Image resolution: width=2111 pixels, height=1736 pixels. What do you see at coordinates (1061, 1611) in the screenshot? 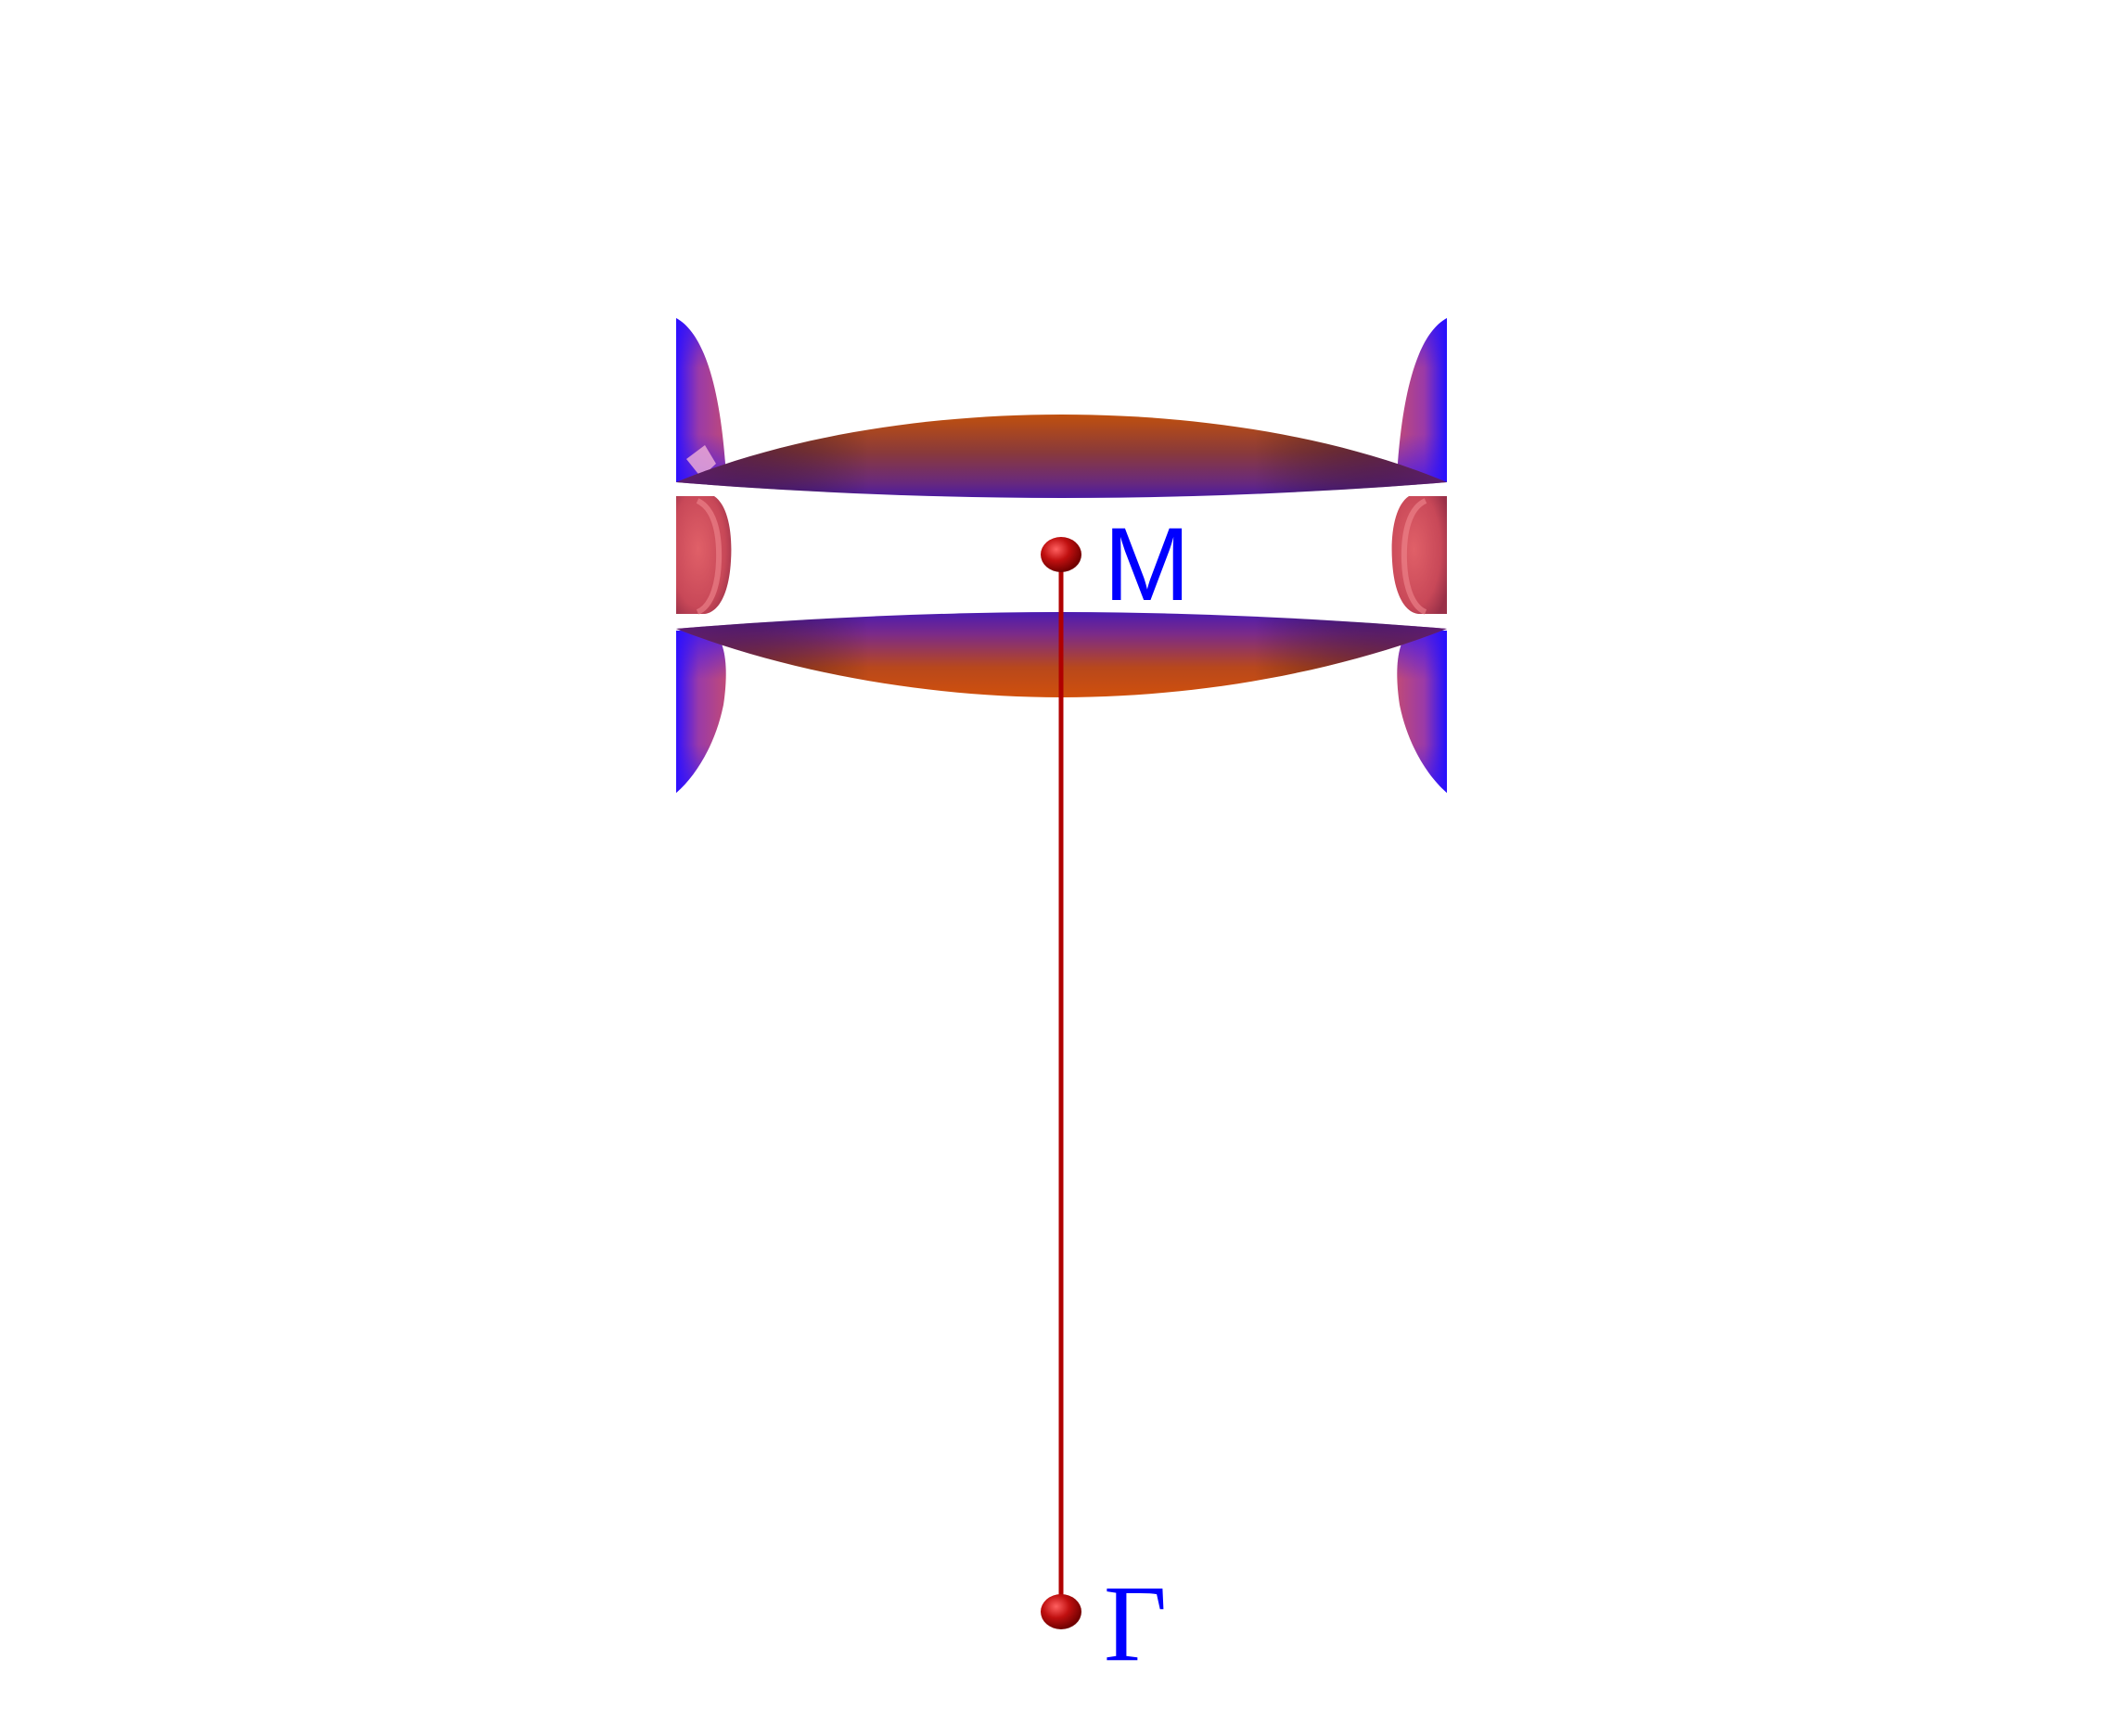
I see `gamma-point-marker` at bounding box center [1061, 1611].